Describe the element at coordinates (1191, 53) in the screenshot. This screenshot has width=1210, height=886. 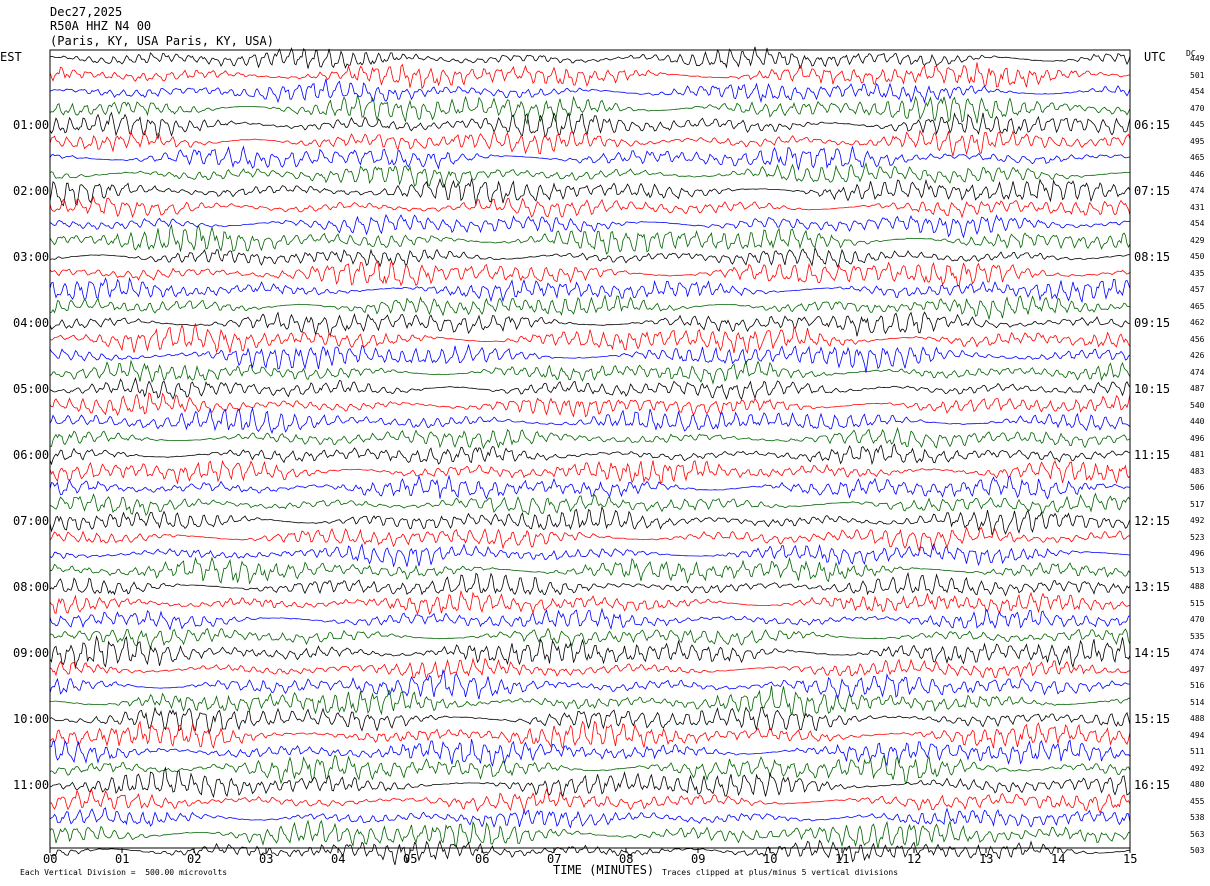
I see `dc-column-label: DC` at that location.